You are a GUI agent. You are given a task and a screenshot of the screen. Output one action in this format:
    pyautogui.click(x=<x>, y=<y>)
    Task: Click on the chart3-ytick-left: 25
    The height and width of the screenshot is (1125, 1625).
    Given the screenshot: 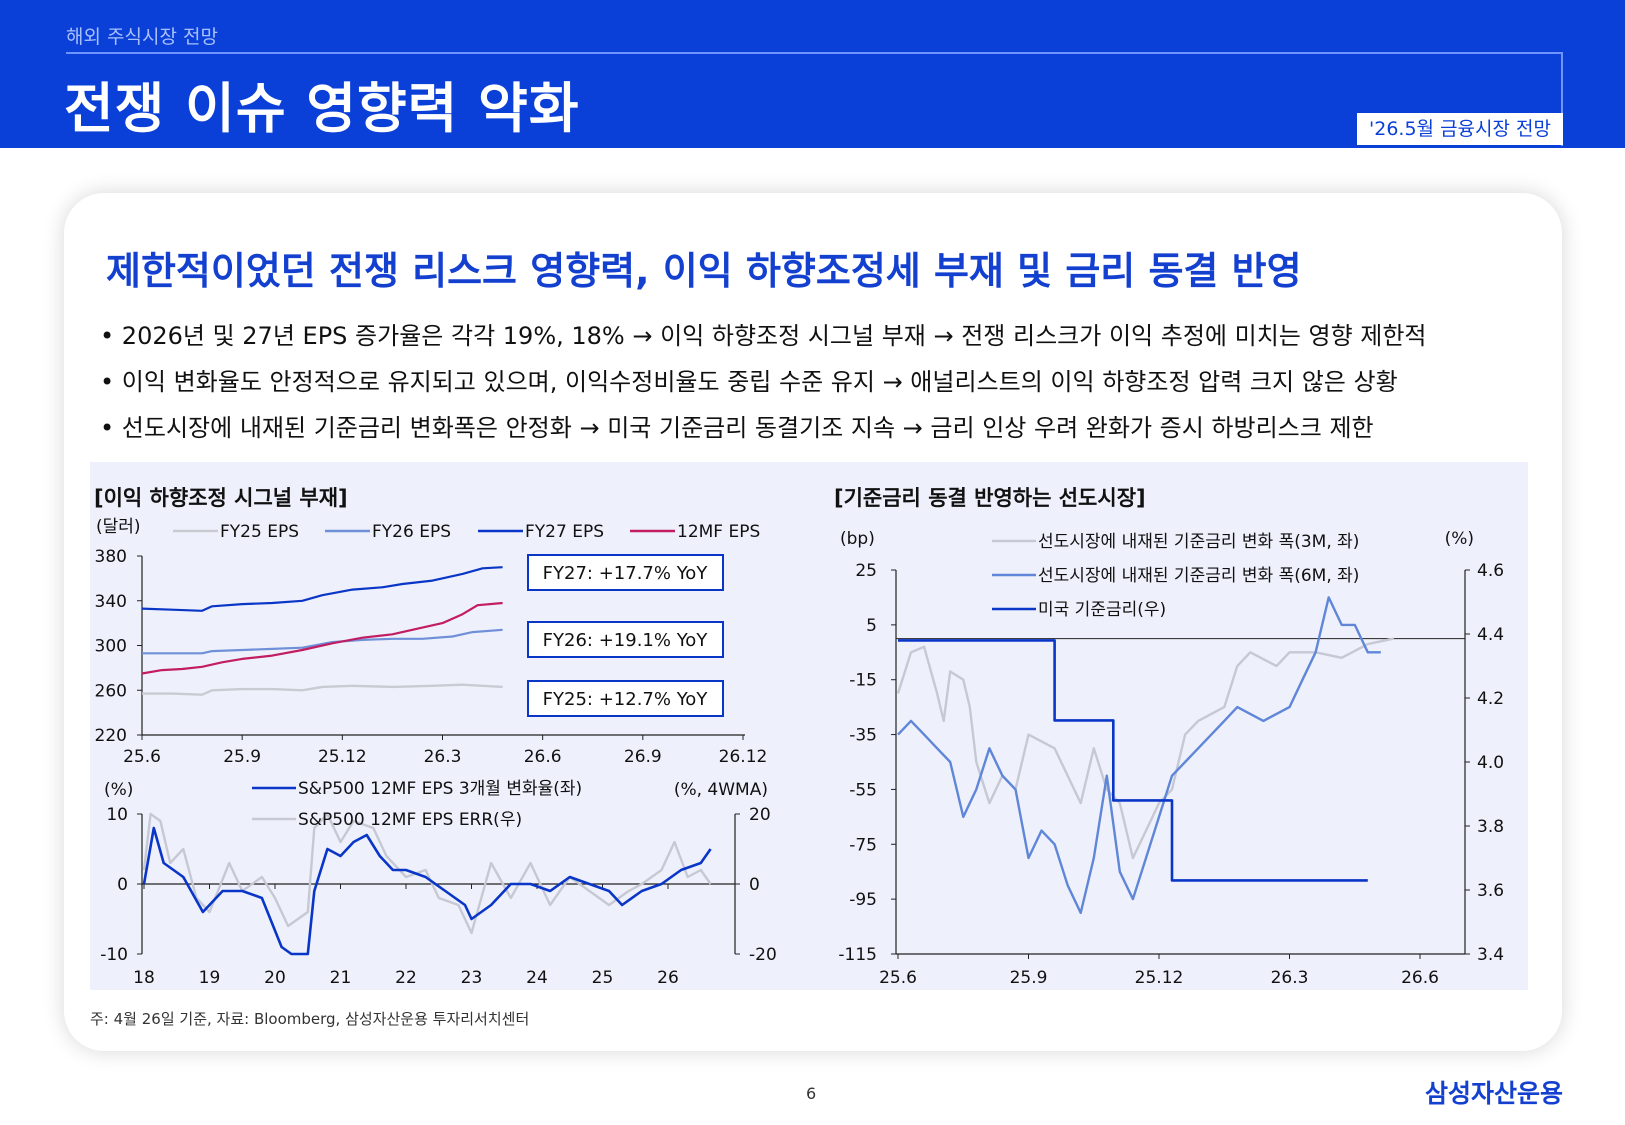 What is the action you would take?
    pyautogui.click(x=866, y=571)
    